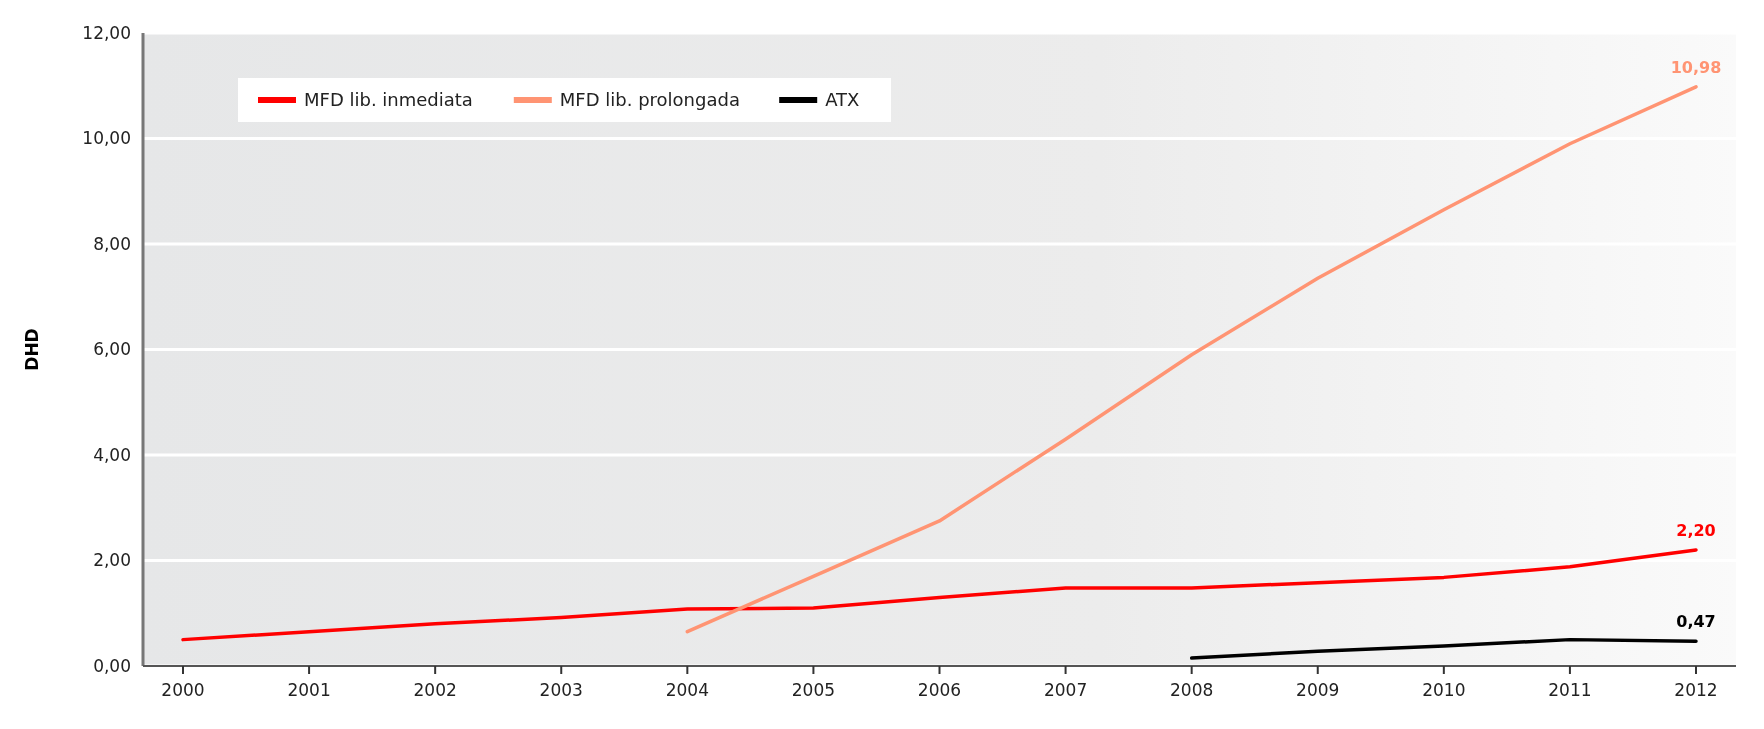 The width and height of the screenshot is (1764, 729). What do you see at coordinates (435, 690) in the screenshot?
I see `x-tick-label: 2002` at bounding box center [435, 690].